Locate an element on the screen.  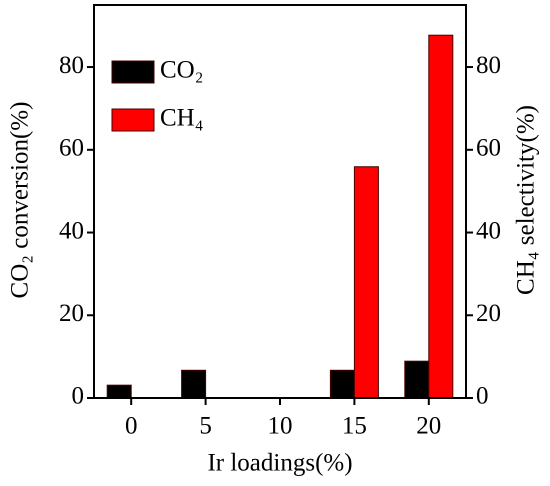
y2-tick-label: 0 is located at coordinates (482, 396).